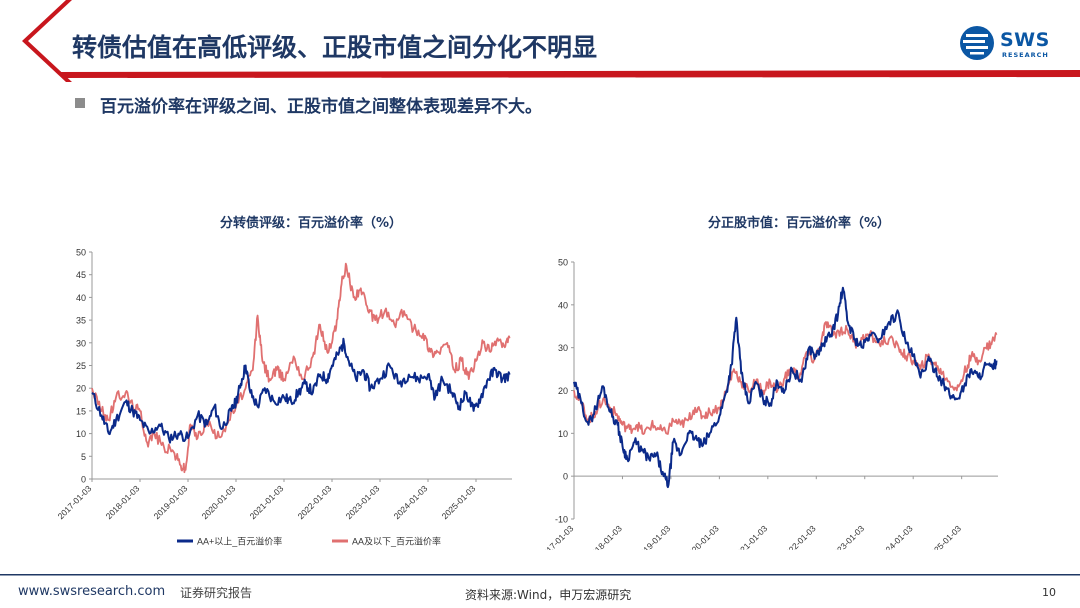  I want to click on header-banner, so click(551, 41).